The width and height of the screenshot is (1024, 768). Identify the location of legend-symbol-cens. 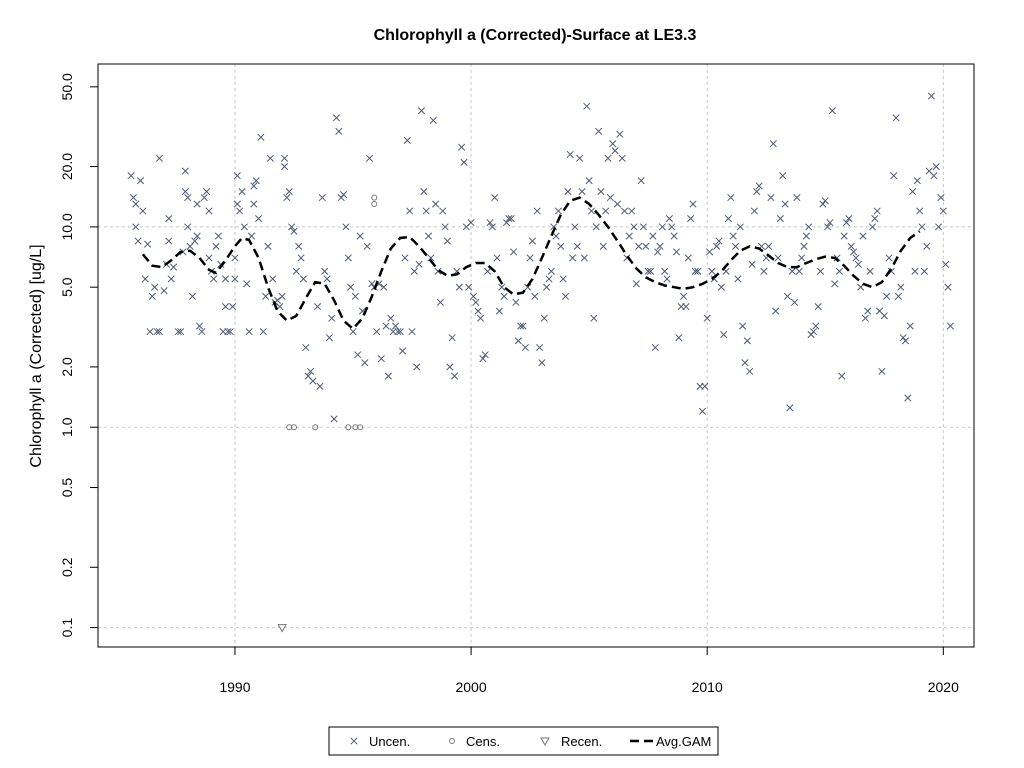
(452, 741).